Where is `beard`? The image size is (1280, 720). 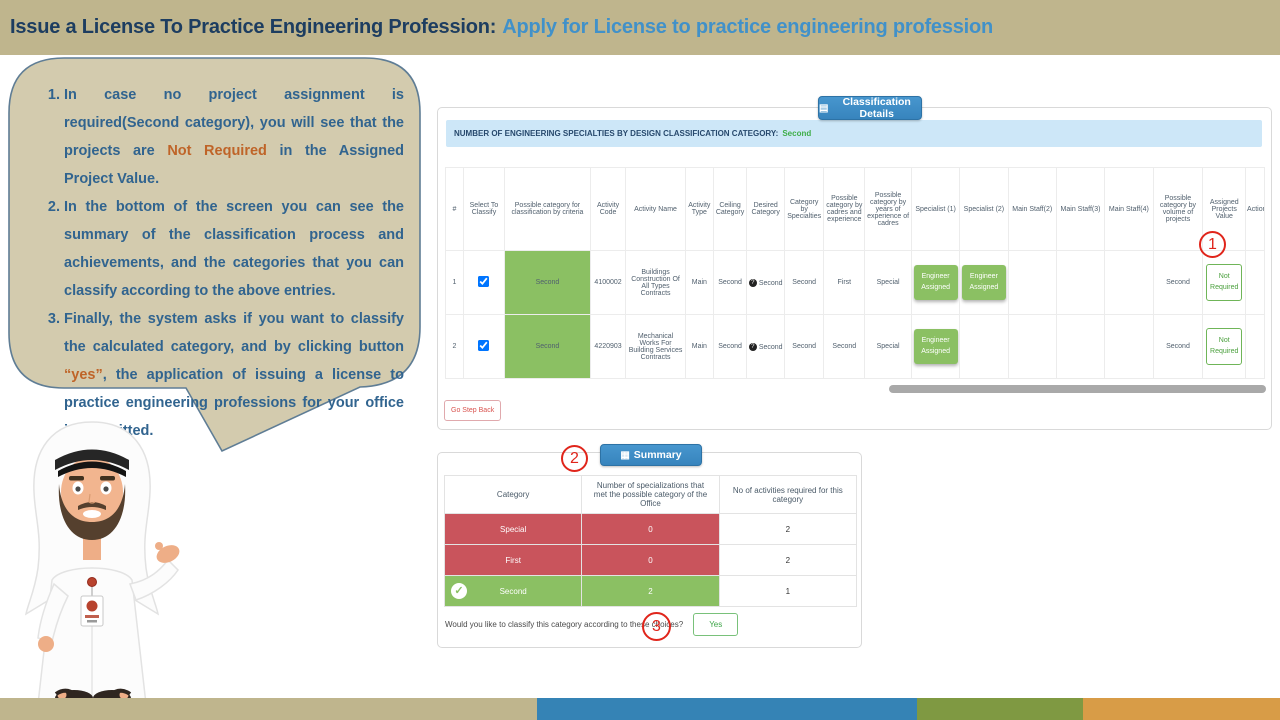 beard is located at coordinates (92, 512).